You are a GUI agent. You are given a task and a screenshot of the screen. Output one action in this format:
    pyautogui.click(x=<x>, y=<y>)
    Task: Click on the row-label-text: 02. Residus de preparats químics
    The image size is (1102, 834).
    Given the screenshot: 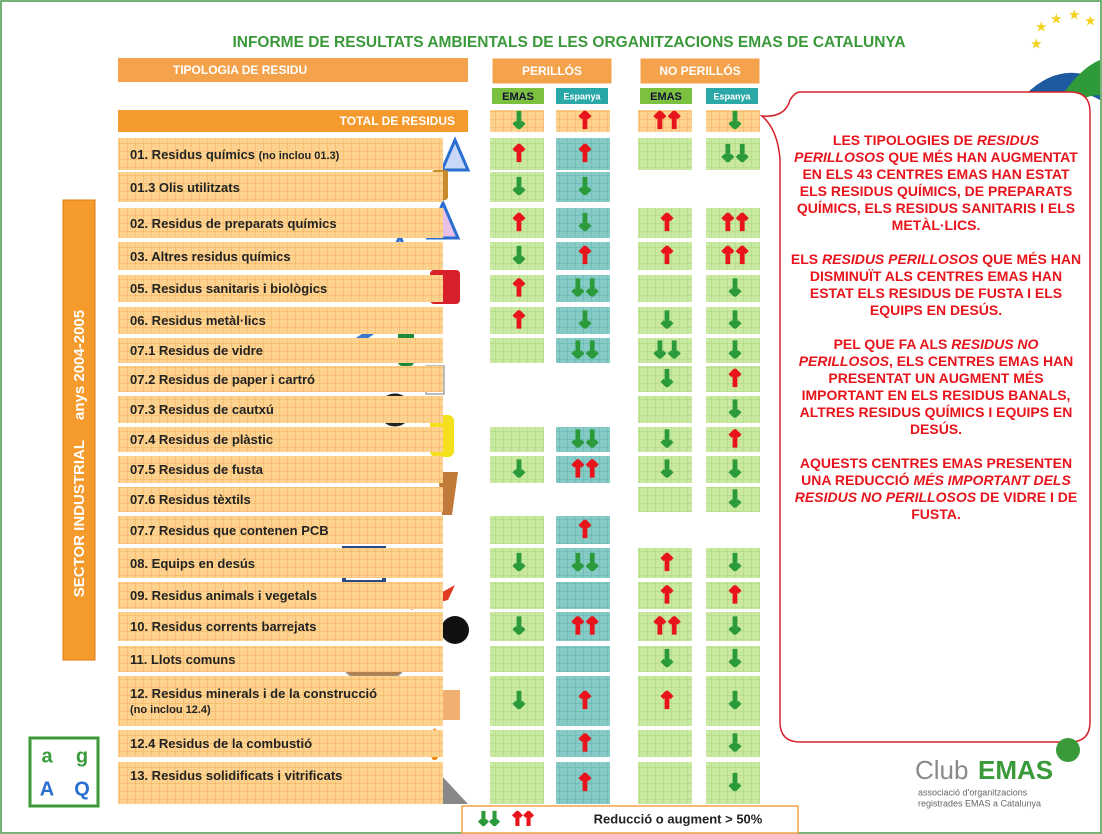 What is the action you would take?
    pyautogui.click(x=233, y=223)
    